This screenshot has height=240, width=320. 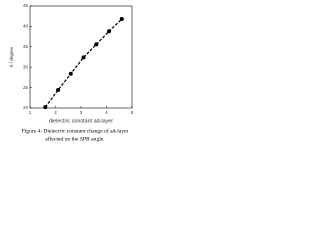 I want to click on x-tick-label: 5, so click(x=132, y=112).